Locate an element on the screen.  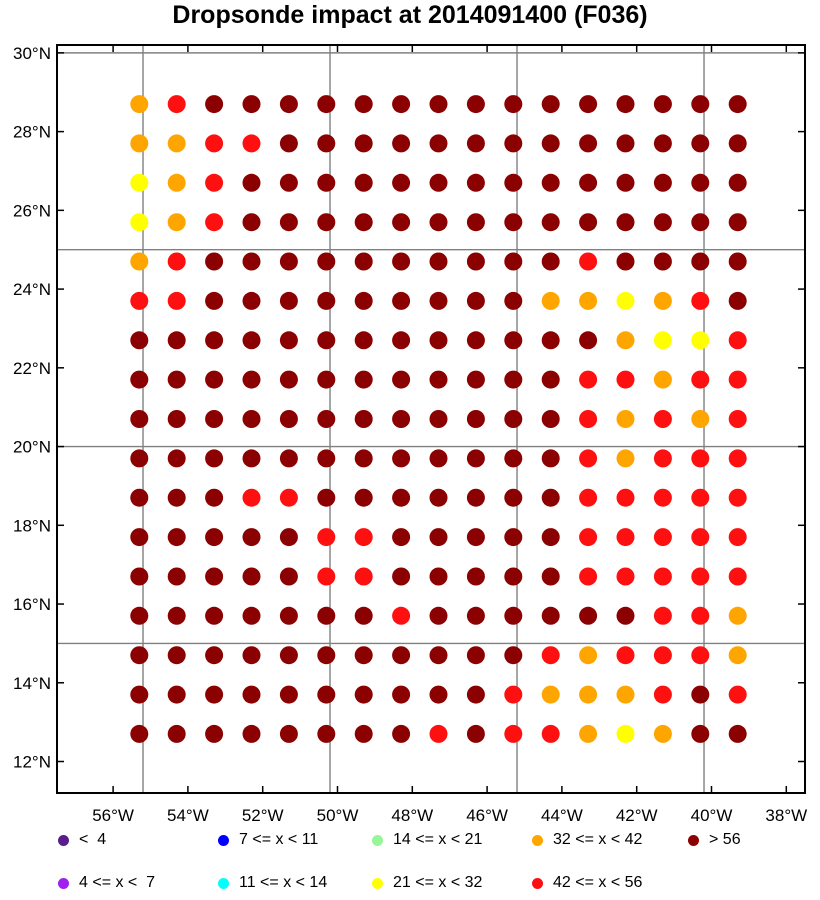
x-tick-label: 54°W is located at coordinates (188, 815).